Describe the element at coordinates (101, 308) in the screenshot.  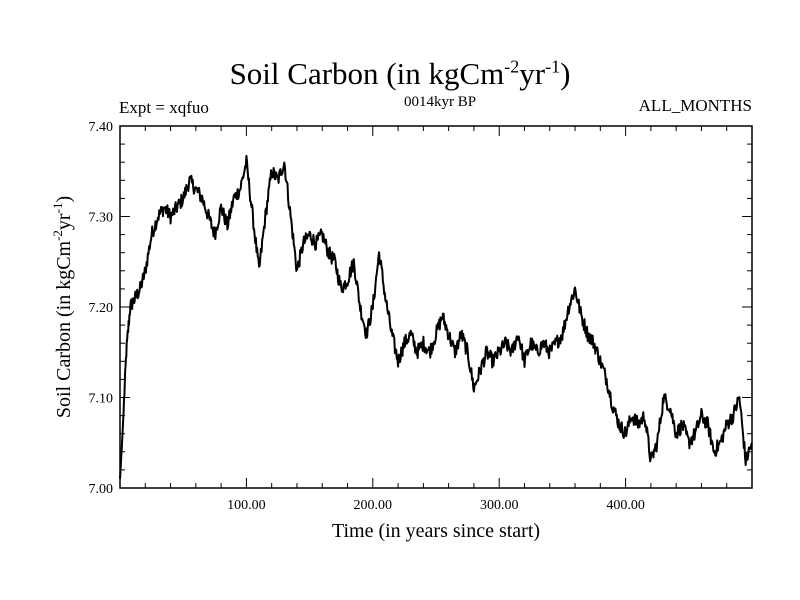
I see `y-tick-label: 7.20` at that location.